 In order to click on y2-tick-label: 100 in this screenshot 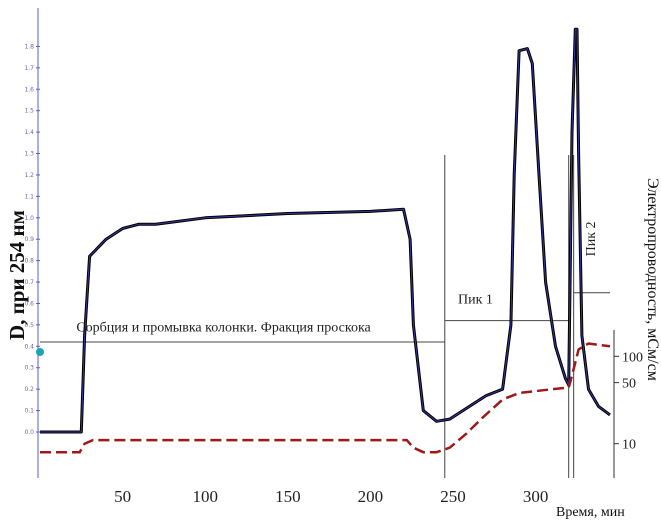, I will do `click(632, 357)`.